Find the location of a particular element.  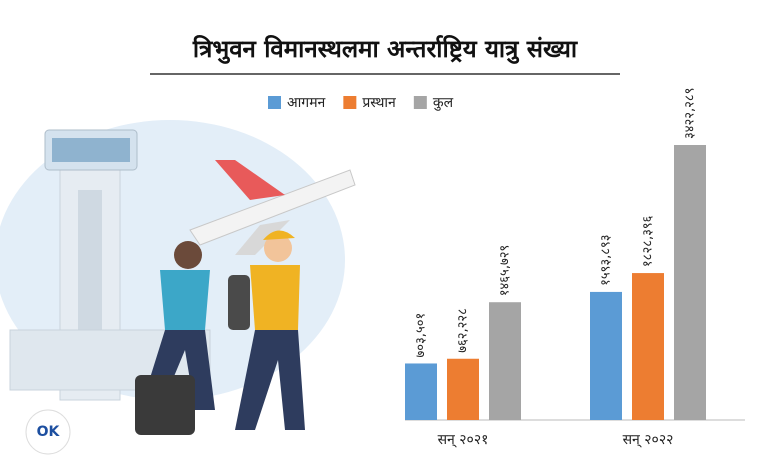

x-tick-label: सन् २०२२ is located at coordinates (648, 440).